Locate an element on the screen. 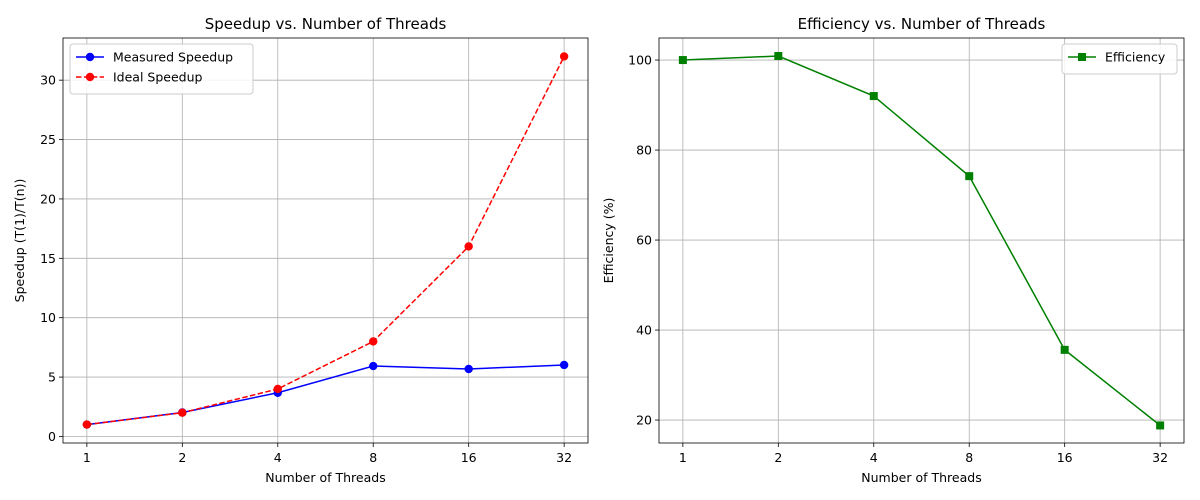 The height and width of the screenshot is (500, 1200). chart-title: Speedup vs. Number of Threads is located at coordinates (326, 24).